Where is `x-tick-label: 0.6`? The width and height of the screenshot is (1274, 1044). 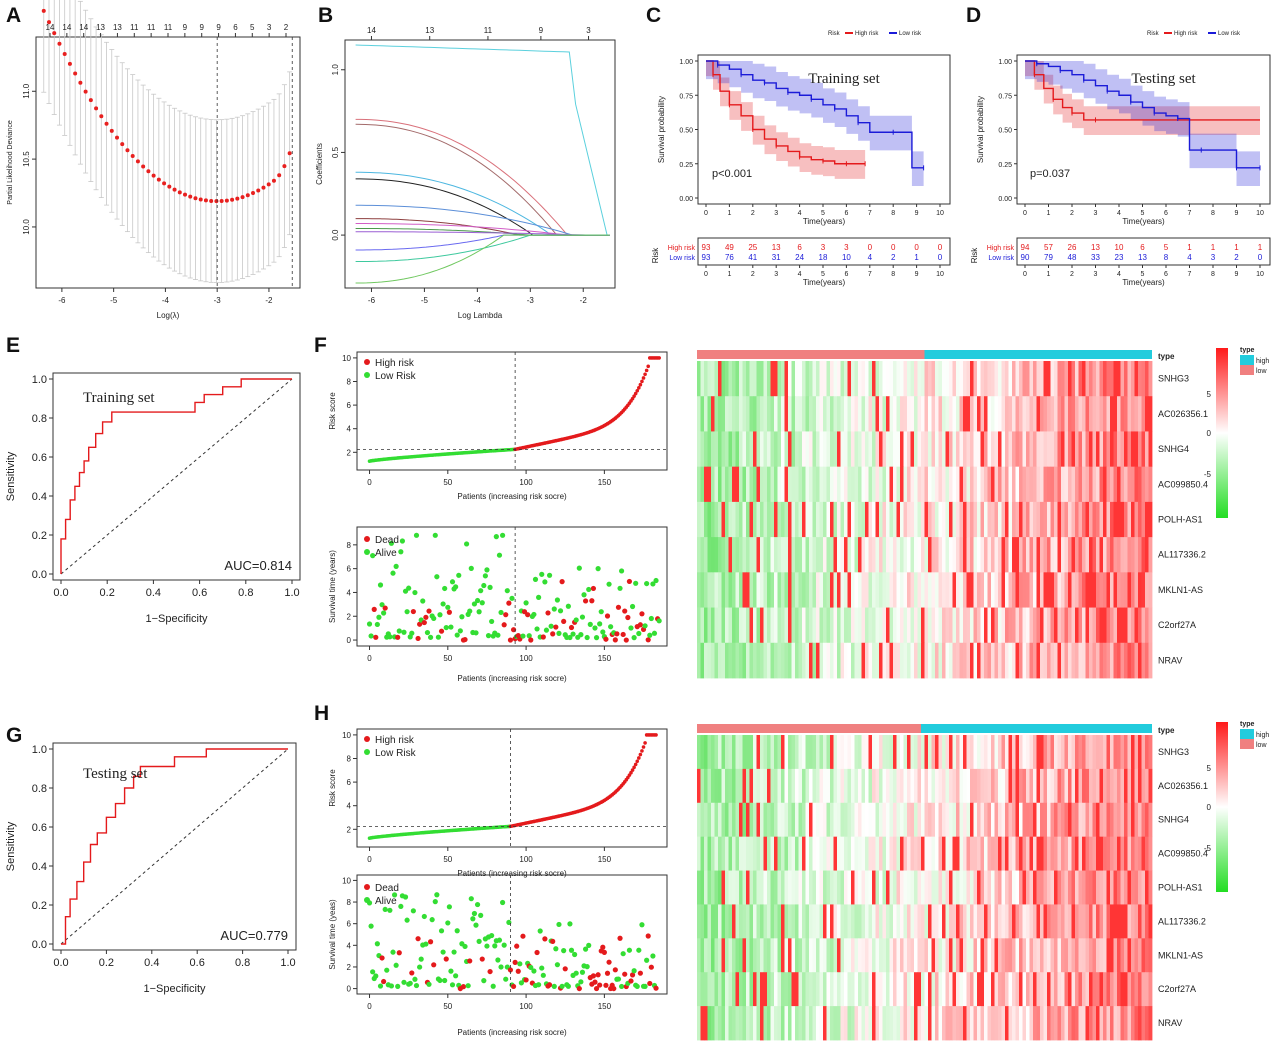
x-tick-label: 0.6 is located at coordinates (199, 593).